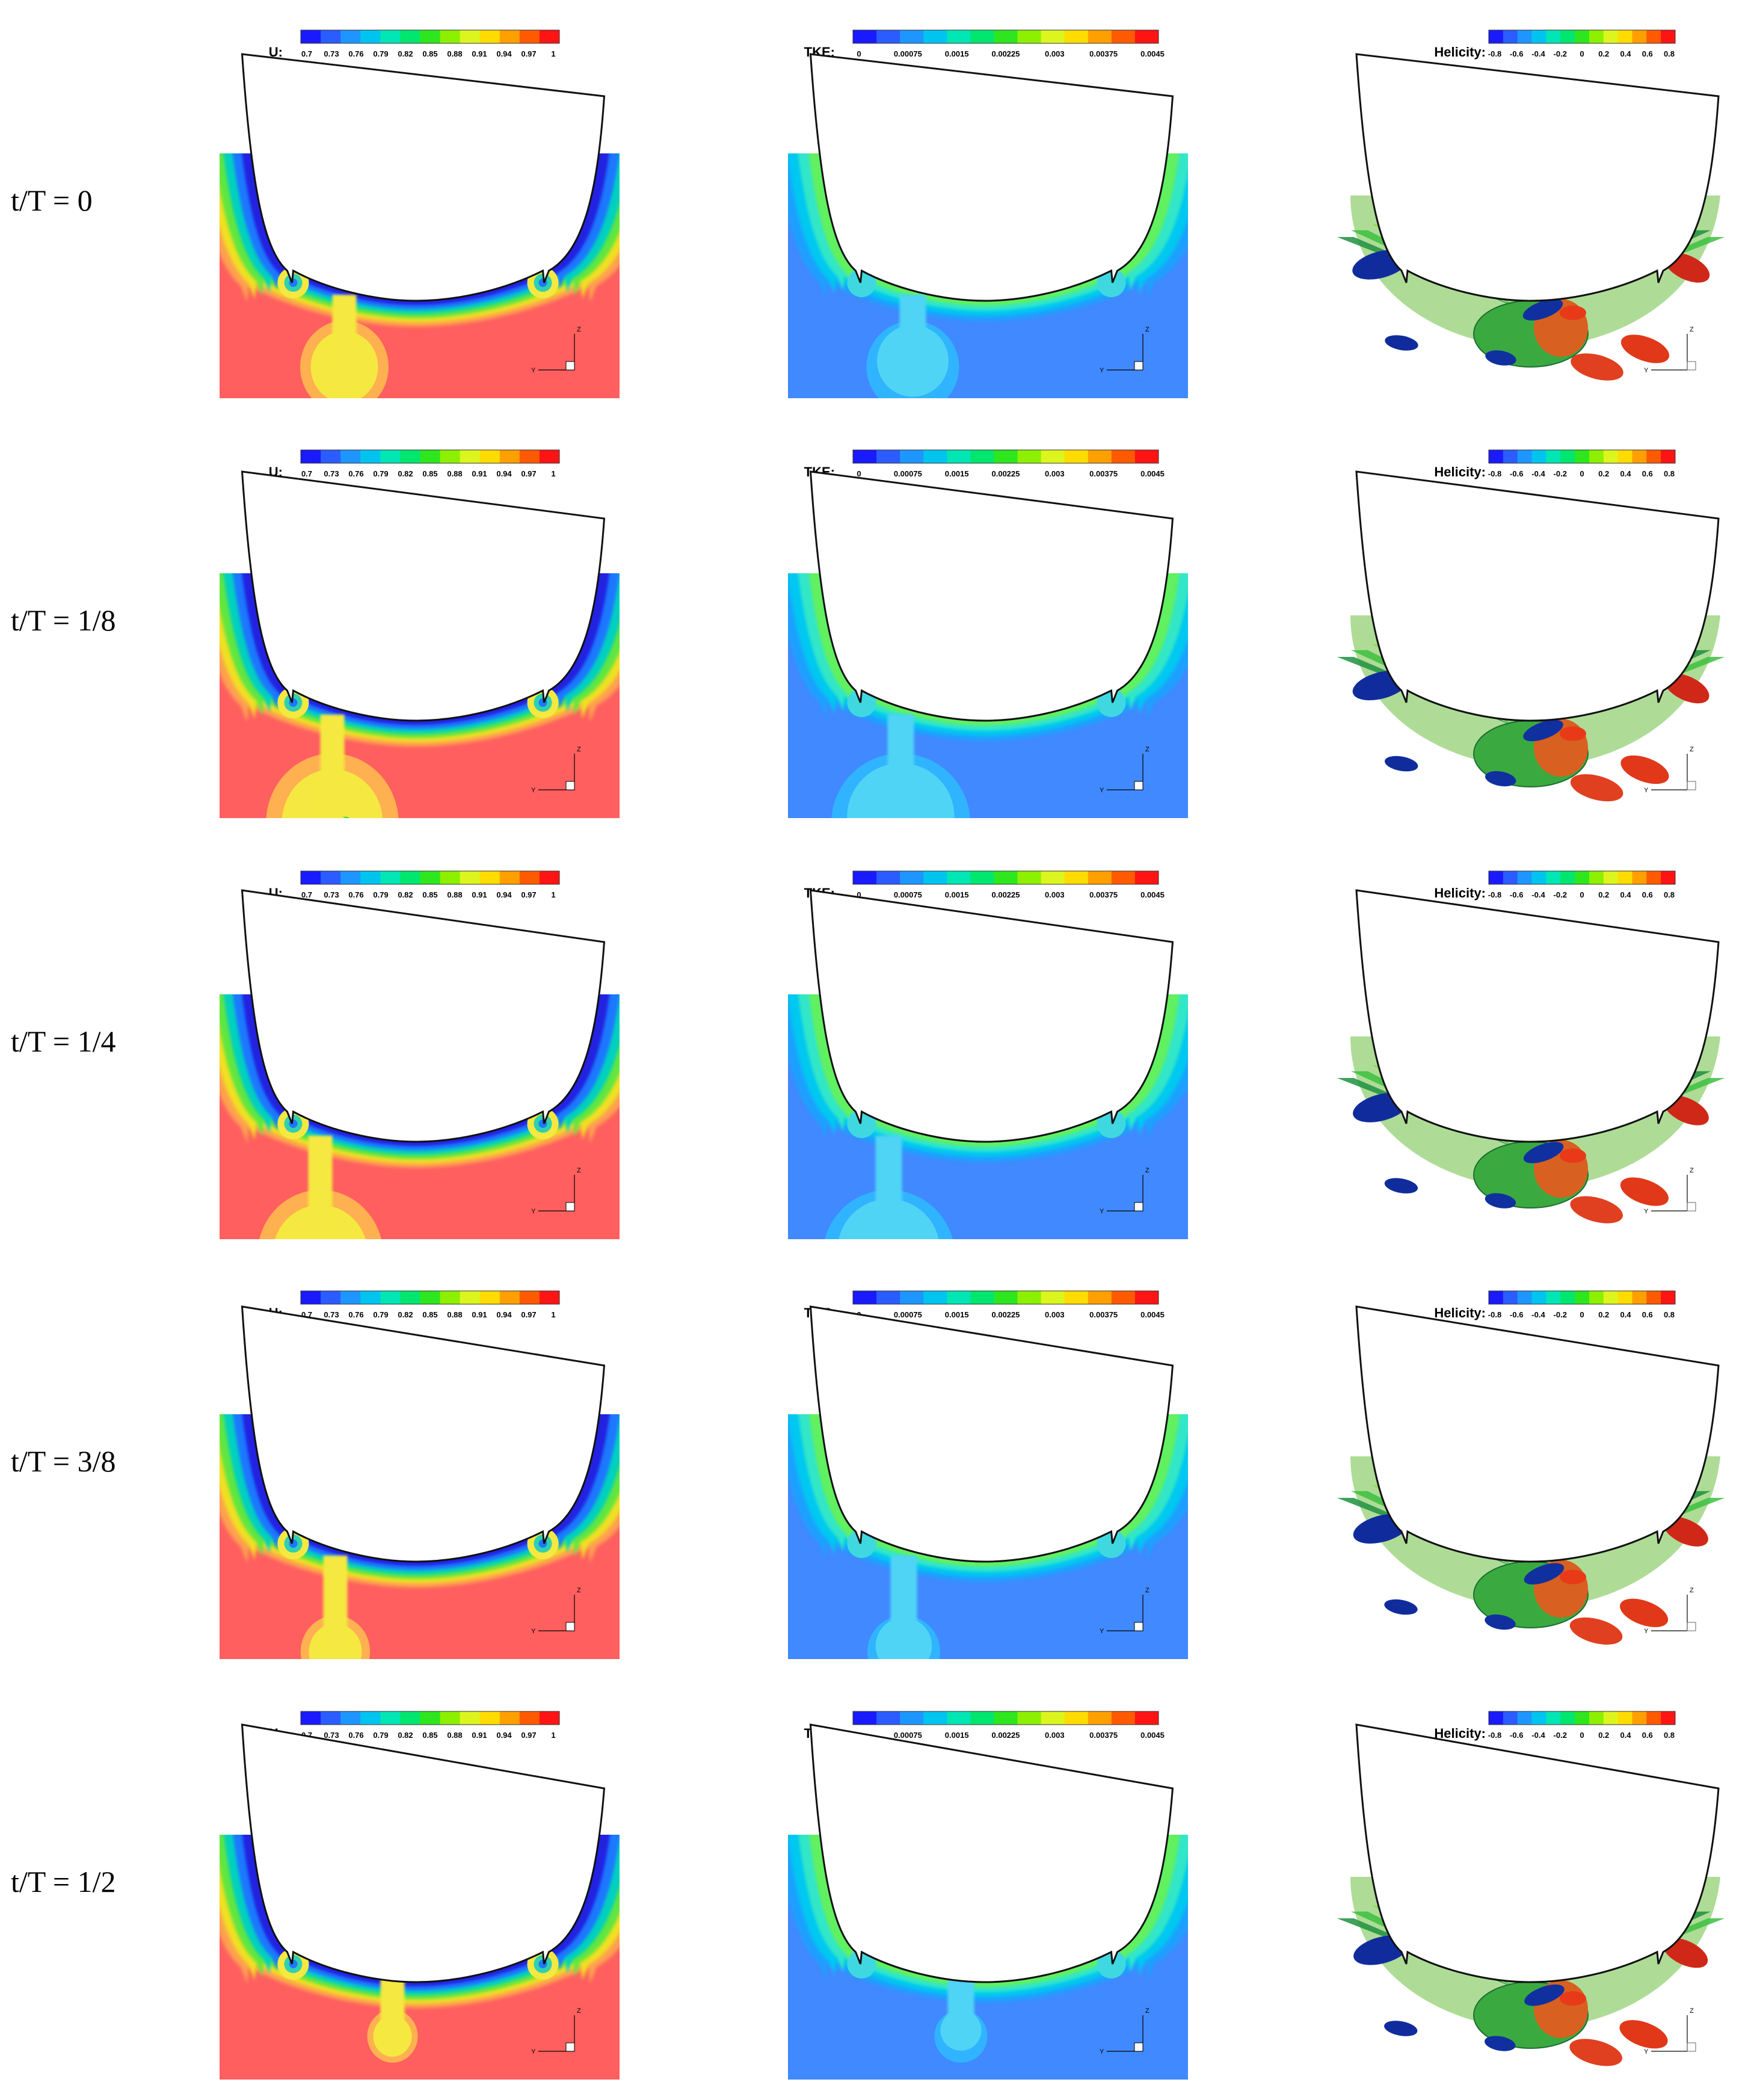 The image size is (1754, 2100). Describe the element at coordinates (1006, 894) in the screenshot. I see `colorbar-tick-label: 0.00225` at that location.